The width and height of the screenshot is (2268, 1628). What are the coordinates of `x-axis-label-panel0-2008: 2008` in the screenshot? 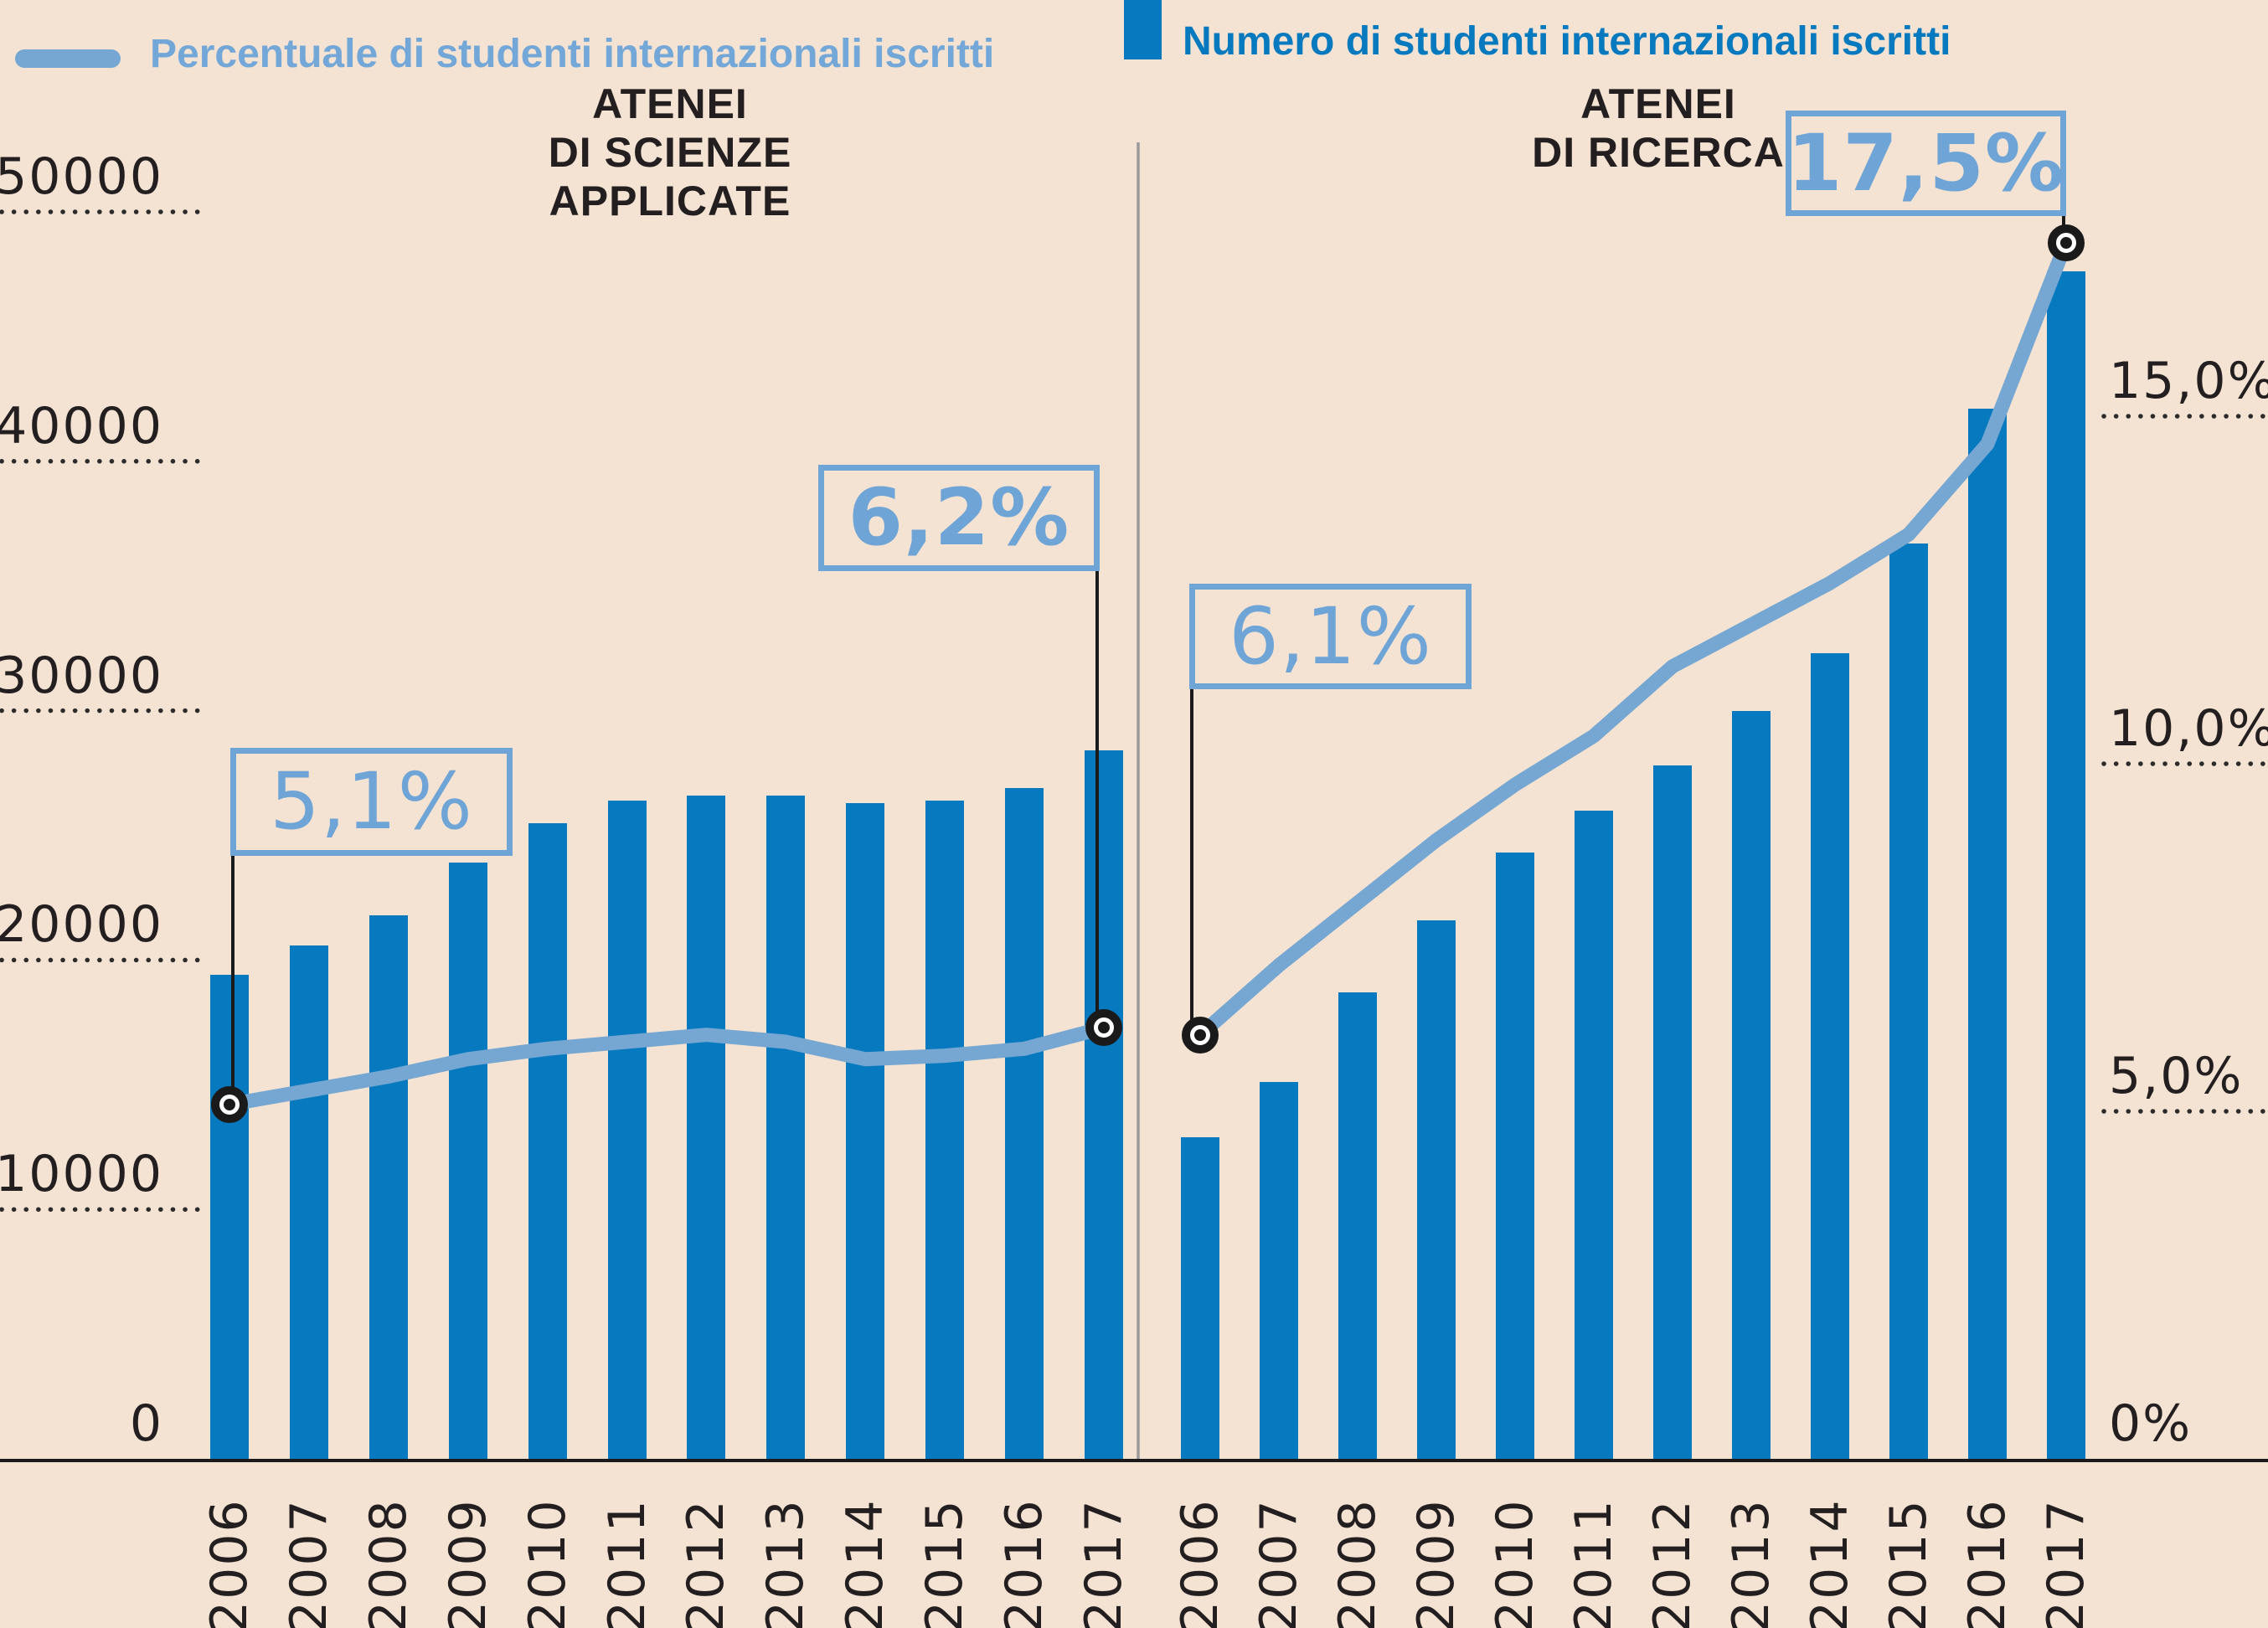 It's located at (388, 1563).